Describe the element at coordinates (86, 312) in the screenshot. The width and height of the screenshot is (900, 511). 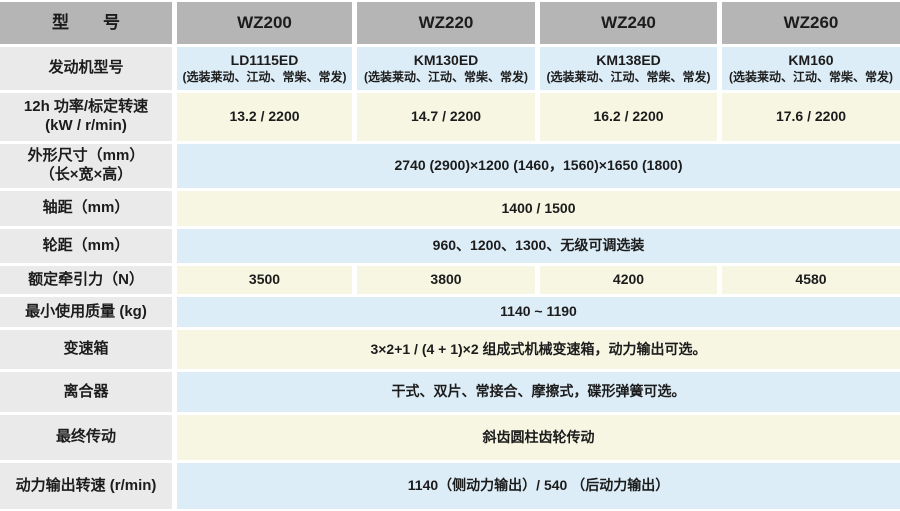
I see `row-label-min-weight: 最小使用质量 (kg)` at that location.